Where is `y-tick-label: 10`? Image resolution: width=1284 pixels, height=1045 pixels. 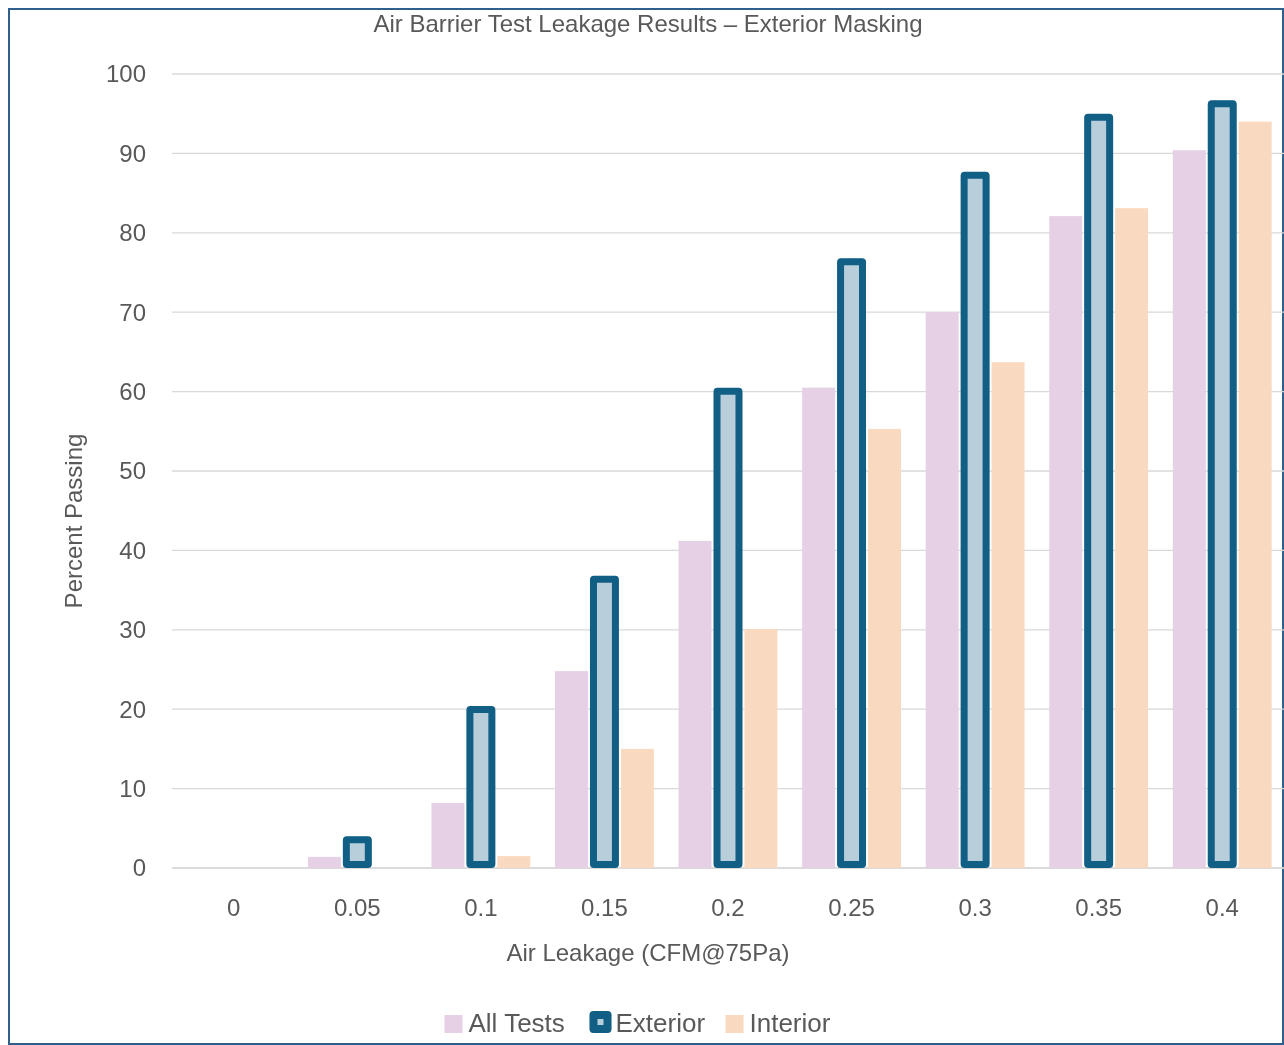
y-tick-label: 10 is located at coordinates (132, 788).